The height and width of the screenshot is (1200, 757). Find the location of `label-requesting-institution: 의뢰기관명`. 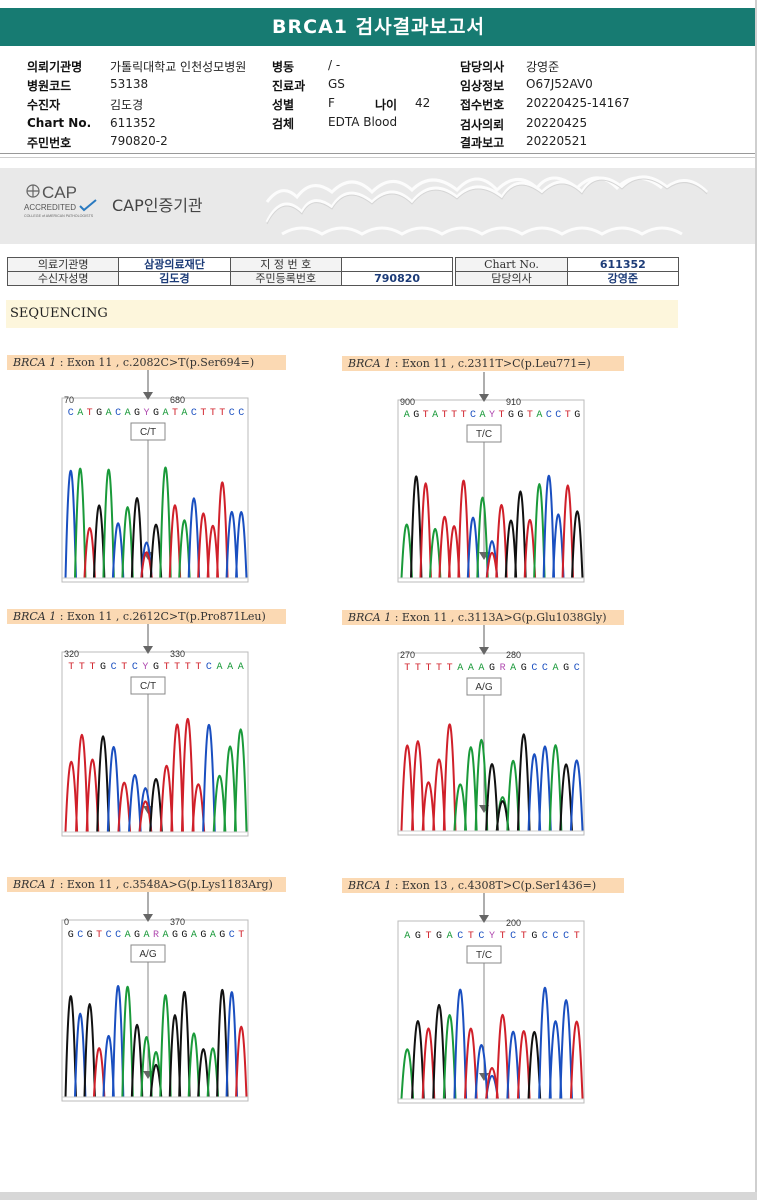

label-requesting-institution: 의뢰기관명 is located at coordinates (55, 67).